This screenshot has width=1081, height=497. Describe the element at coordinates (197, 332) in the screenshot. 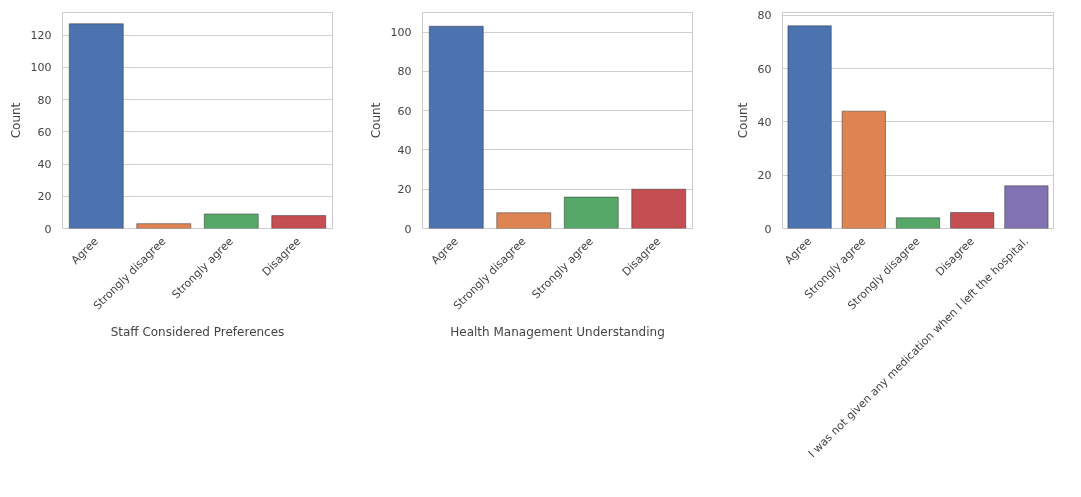

I see `x-axis-title: Staff Considered Preferences` at that location.